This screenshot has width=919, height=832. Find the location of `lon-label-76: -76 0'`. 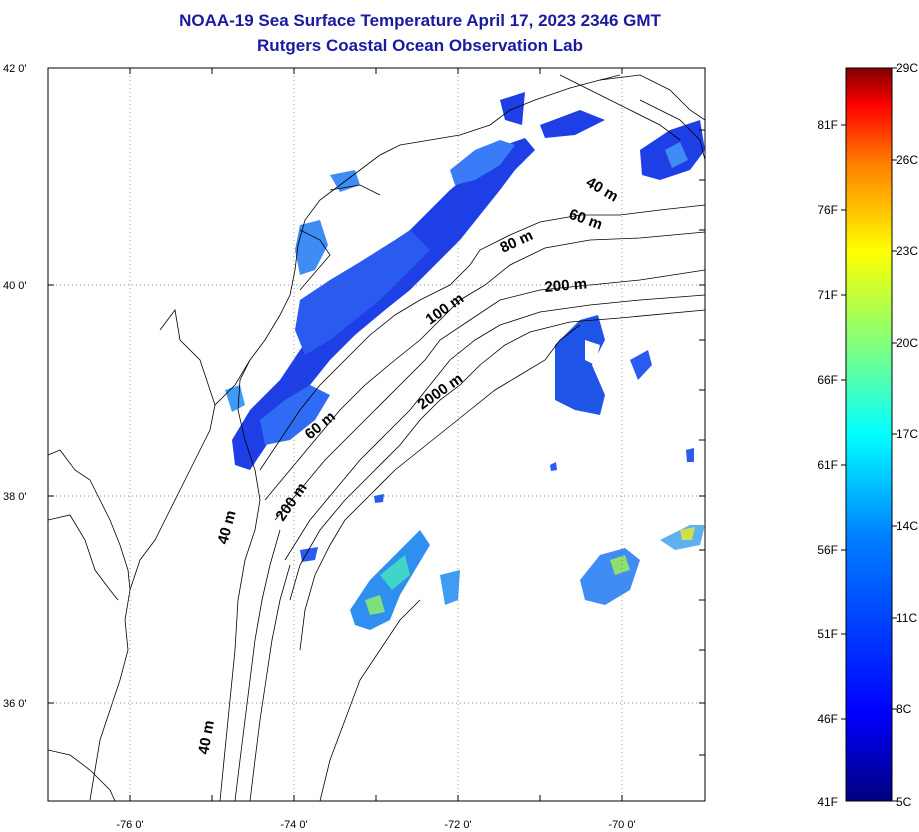

lon-label-76: -76 0' is located at coordinates (129, 825).